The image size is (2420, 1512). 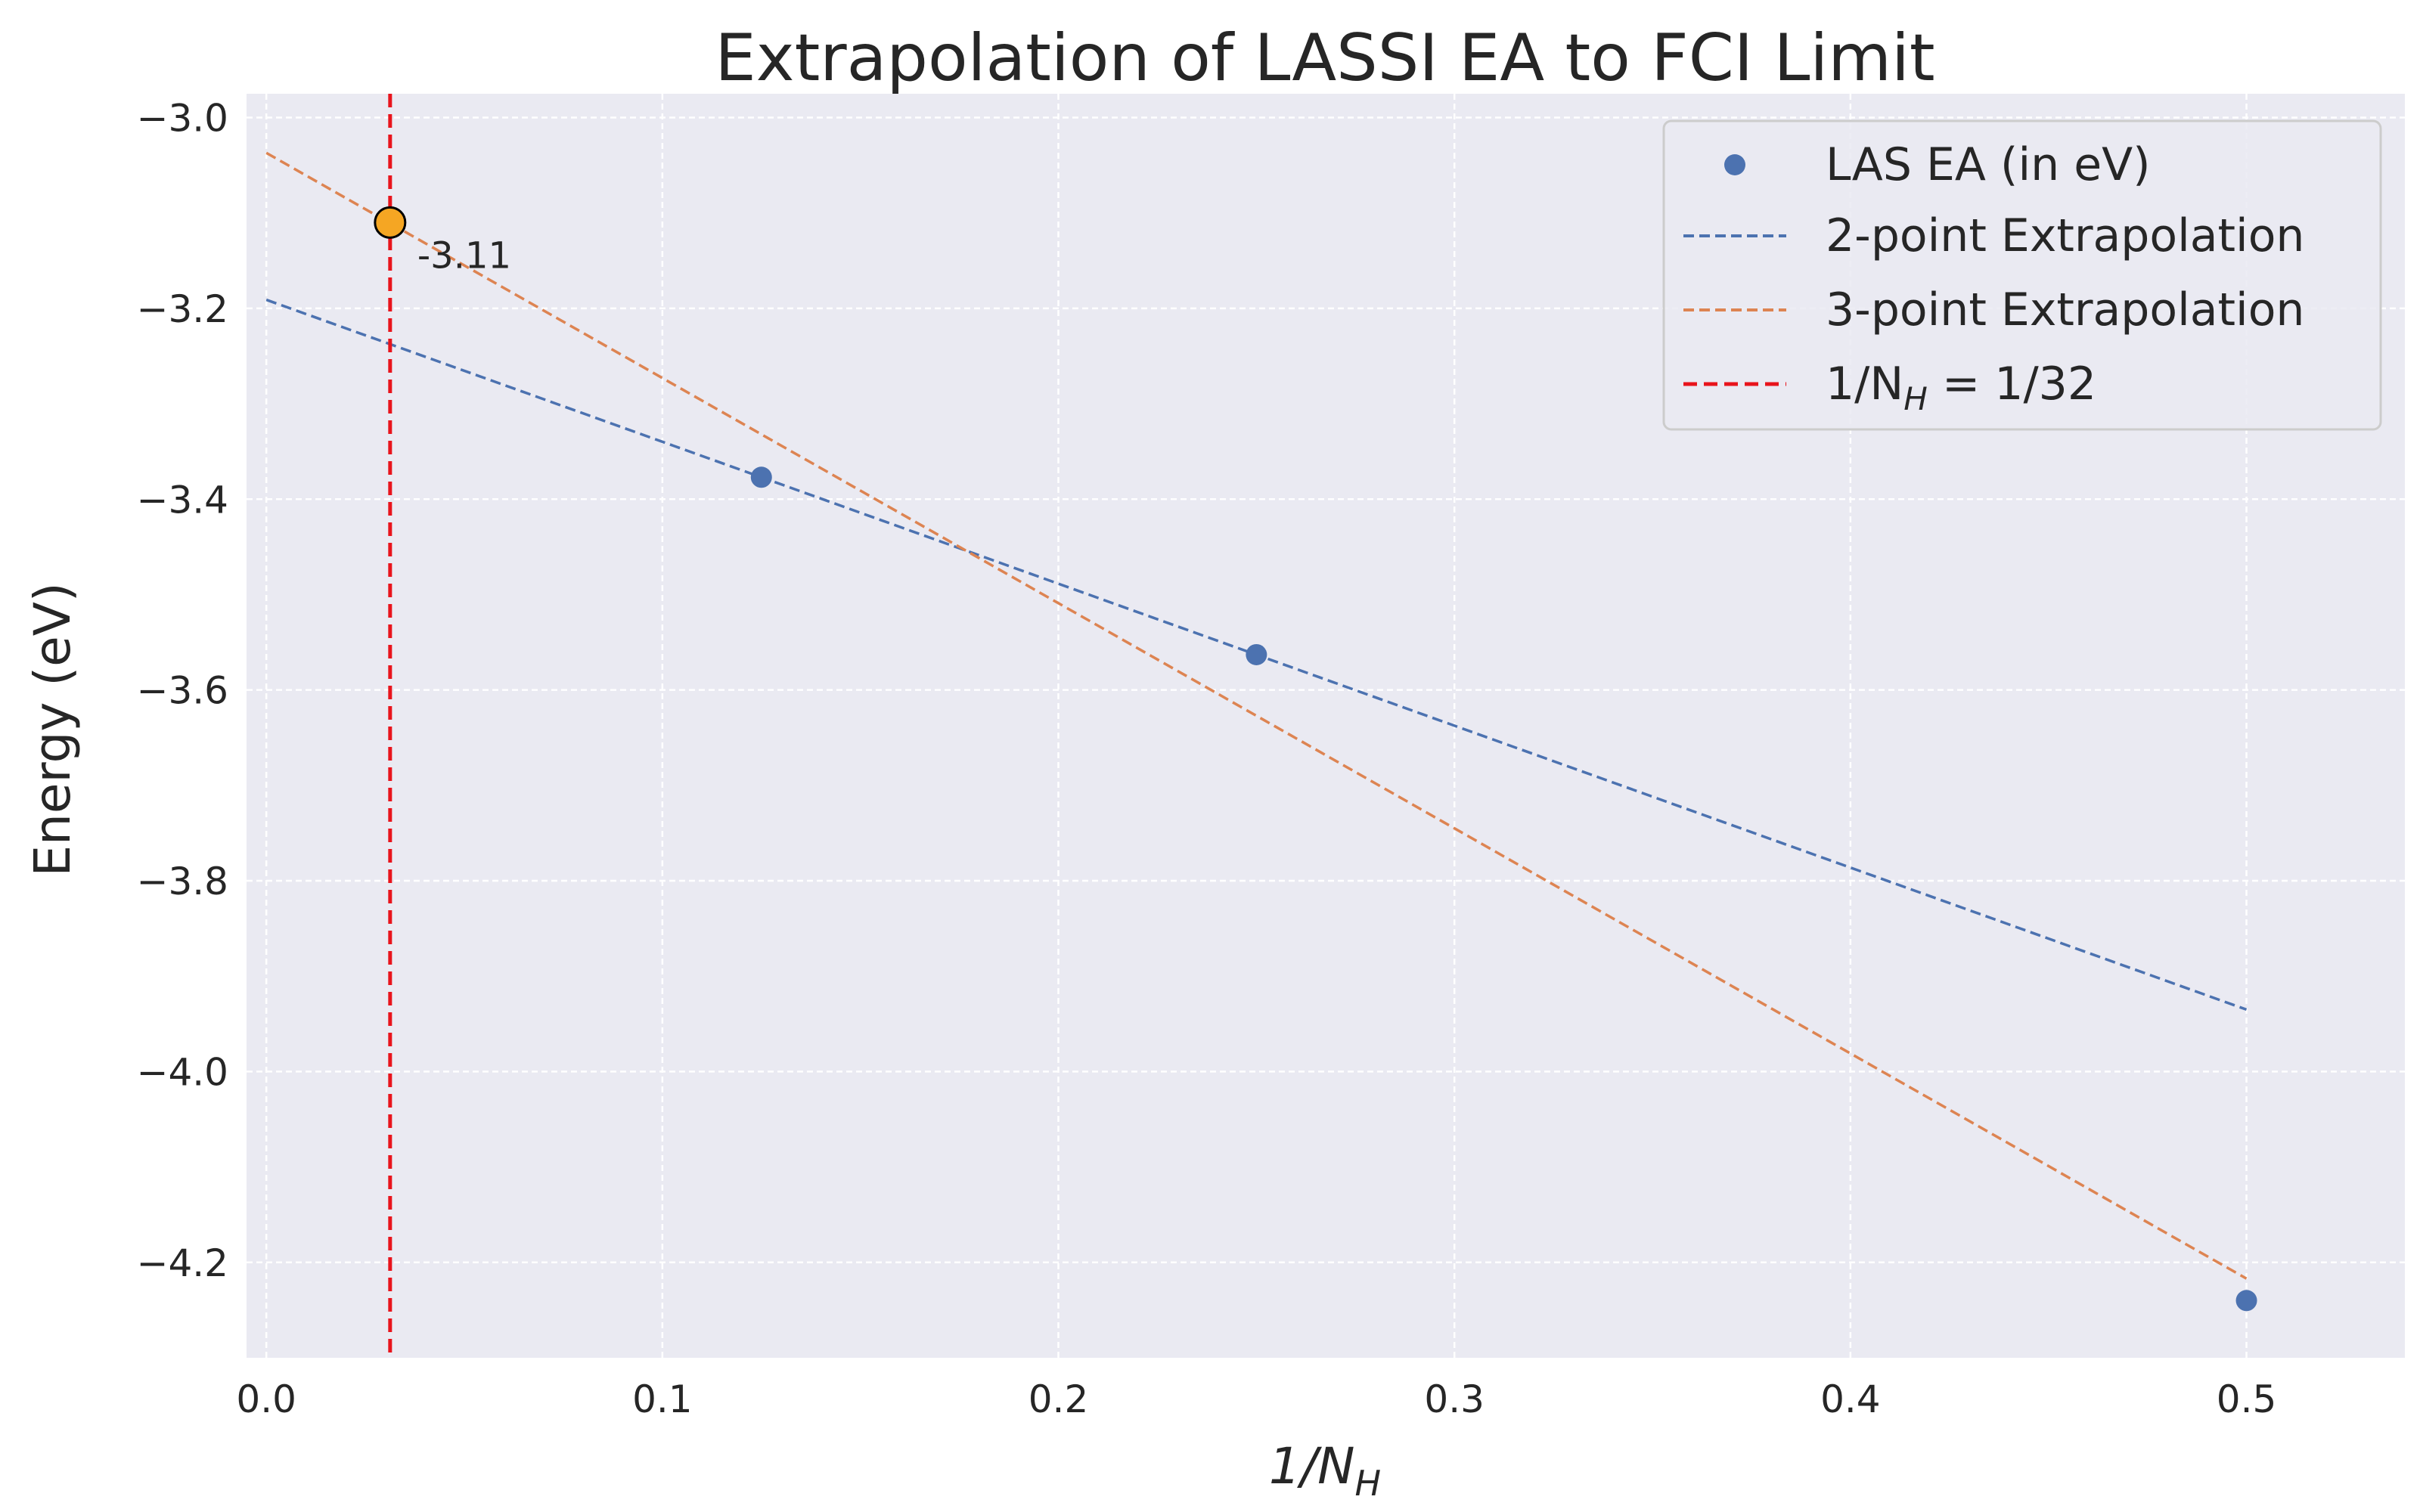 I want to click on legend-label-vline-suffix: = 1/32, so click(x=2012, y=384).